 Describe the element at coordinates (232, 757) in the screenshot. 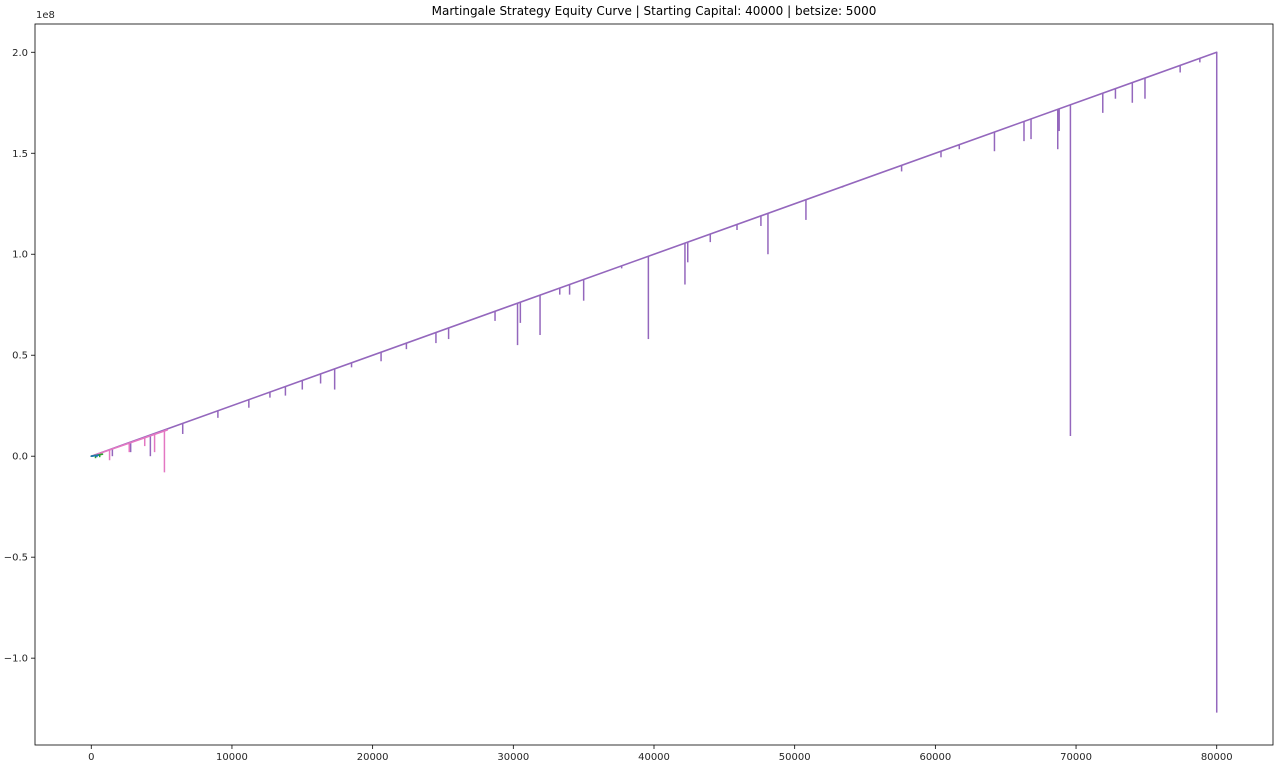

I see `x-tick-label: 10000` at that location.